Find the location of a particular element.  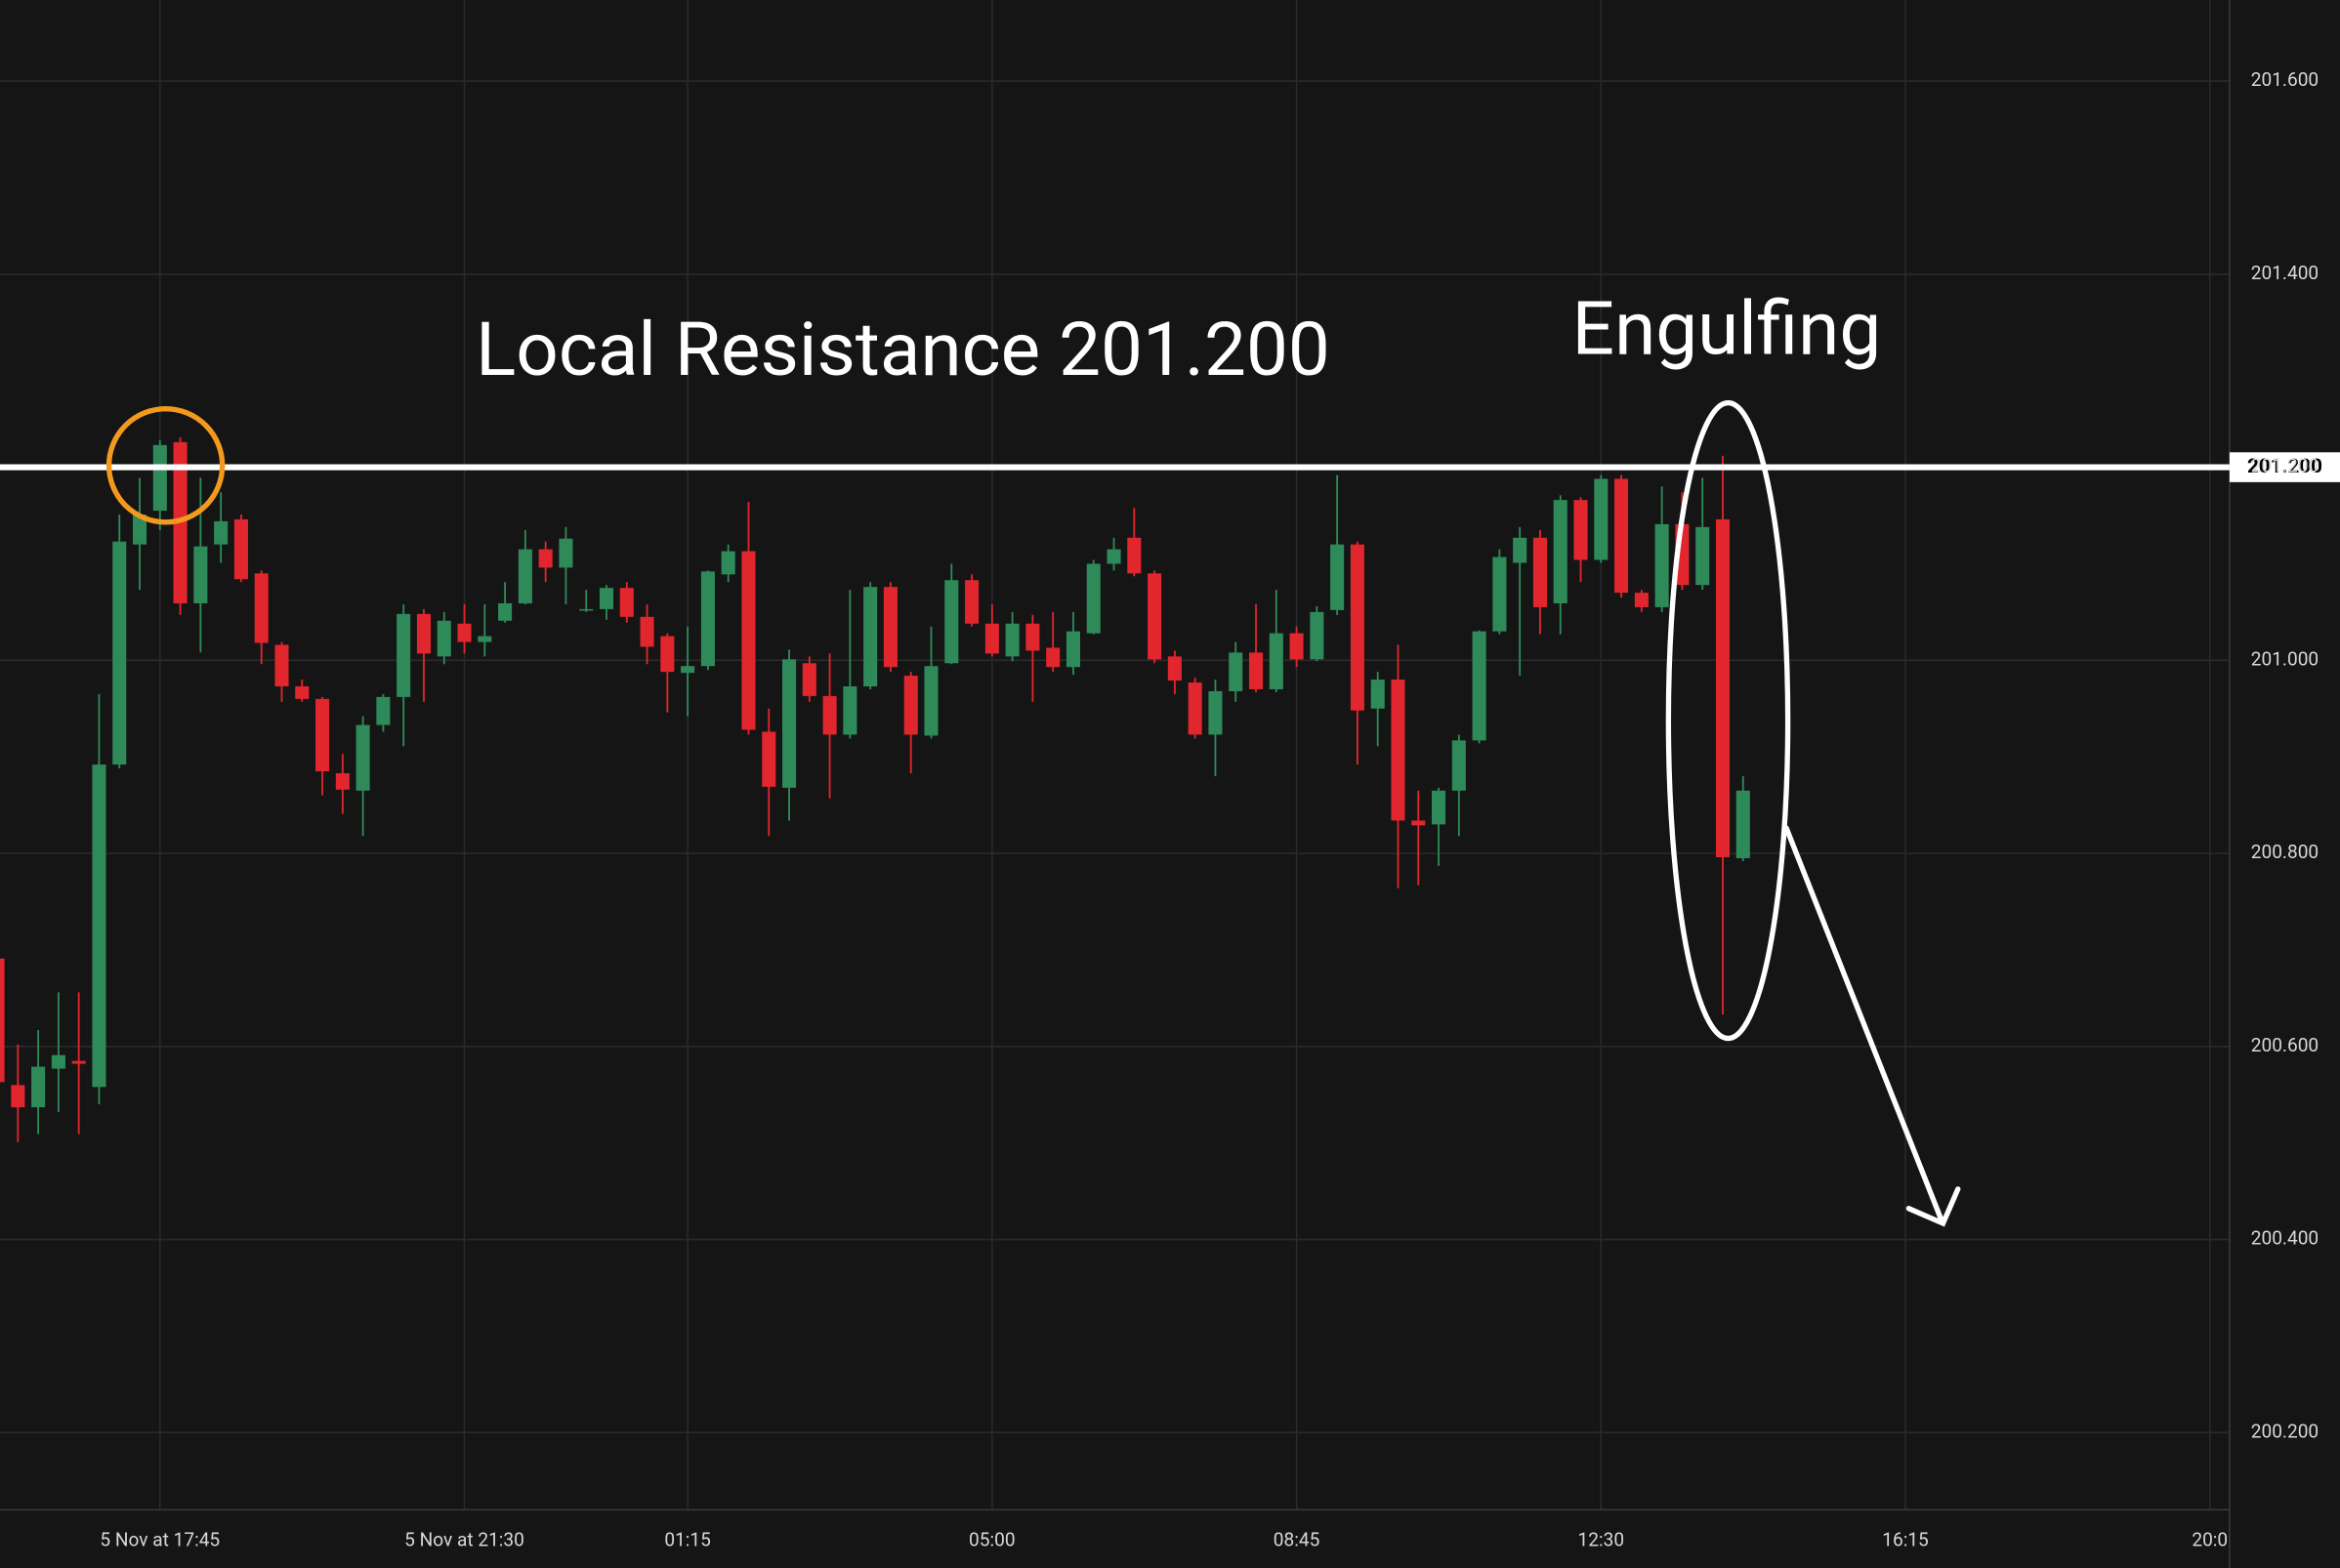

highlight-ellipse is located at coordinates (1728, 720).